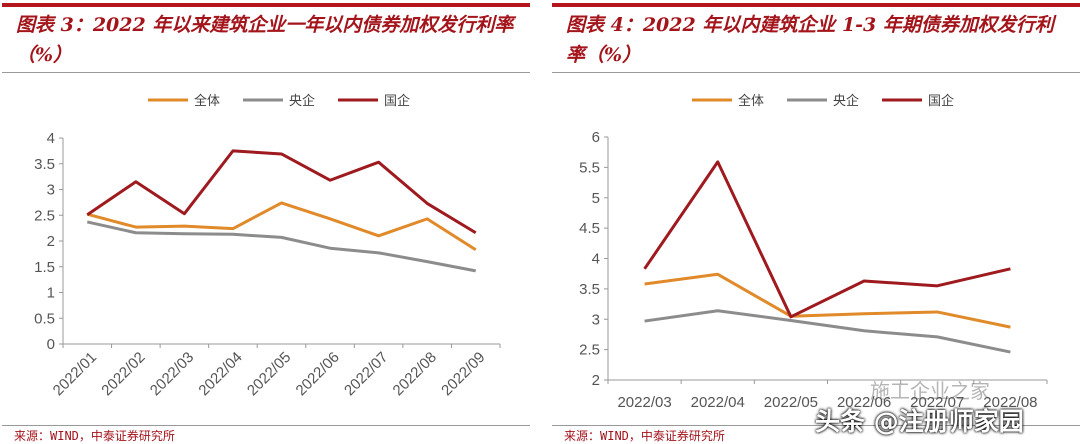 This screenshot has width=1080, height=444. I want to click on x-tick-label: 2022/09, so click(463, 374).